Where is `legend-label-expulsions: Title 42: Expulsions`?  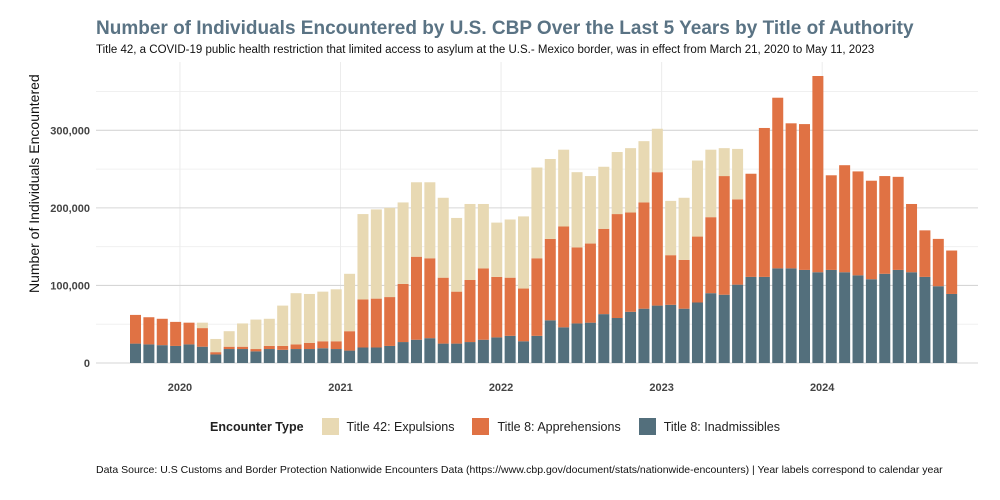
legend-label-expulsions: Title 42: Expulsions is located at coordinates (400, 426).